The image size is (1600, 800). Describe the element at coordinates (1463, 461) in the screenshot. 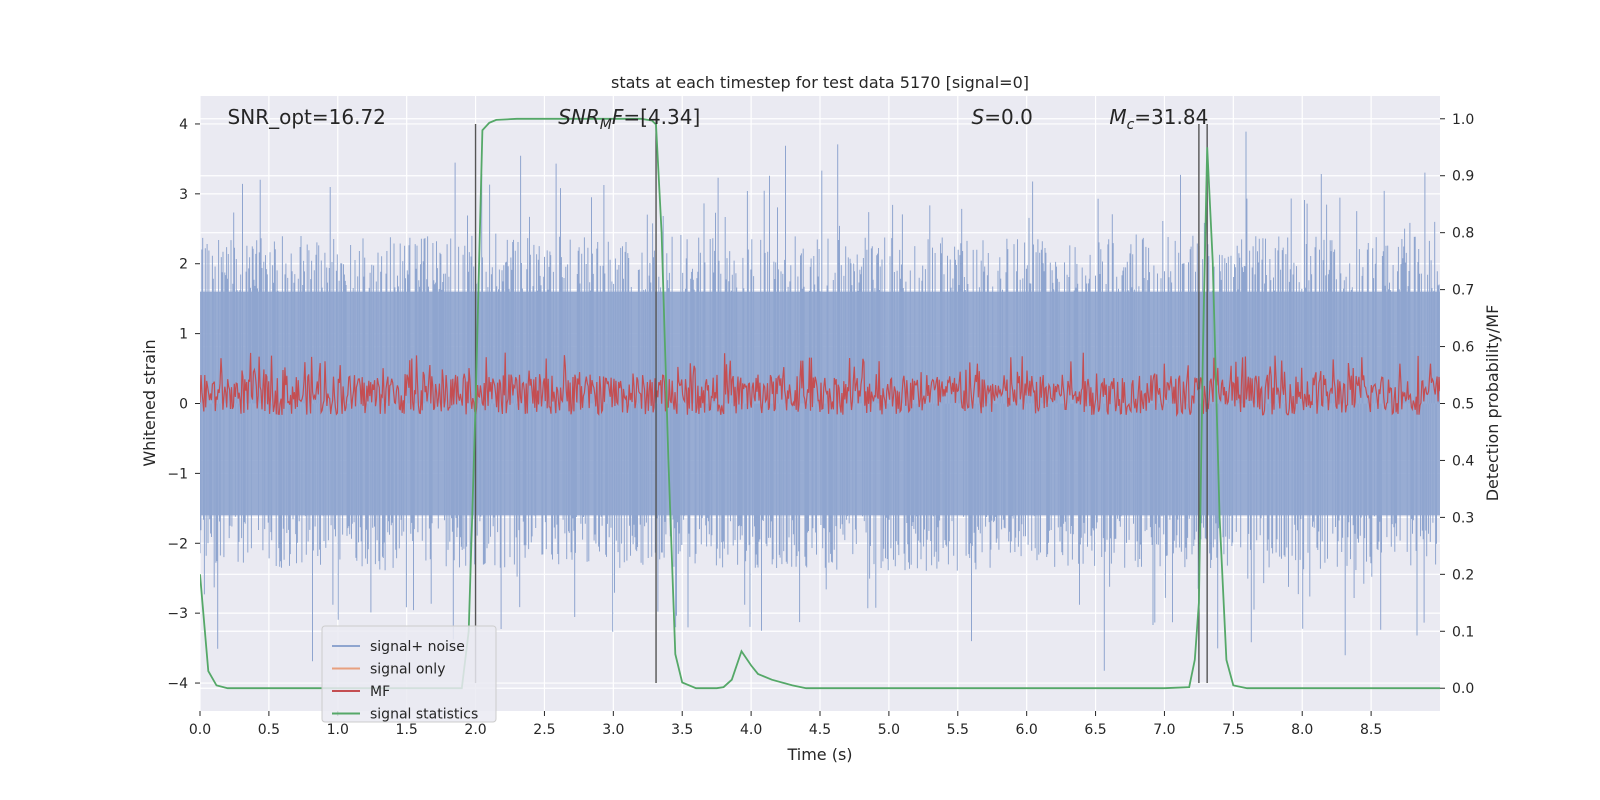

I see `y-right-tick-label: 0.4` at that location.